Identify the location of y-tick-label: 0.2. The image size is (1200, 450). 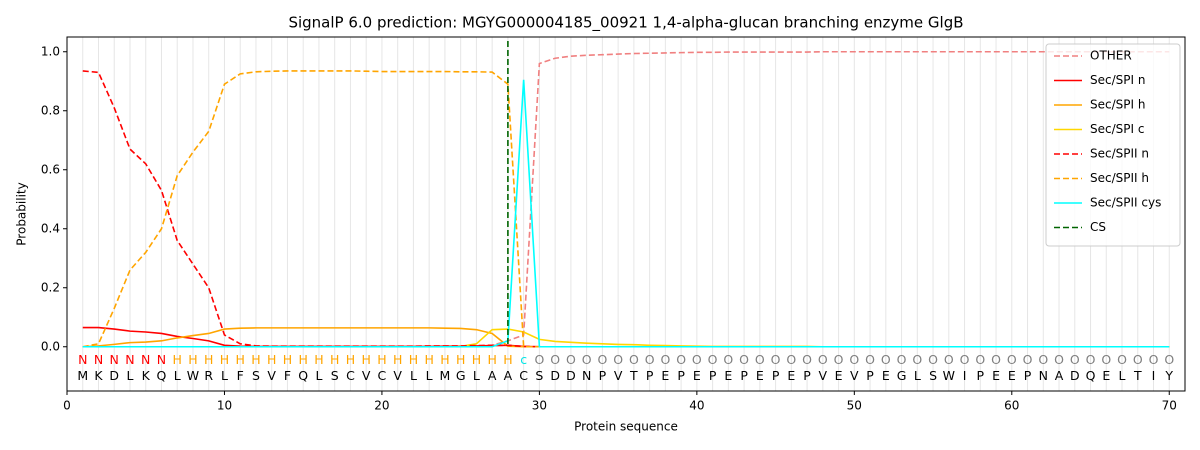
(50, 287).